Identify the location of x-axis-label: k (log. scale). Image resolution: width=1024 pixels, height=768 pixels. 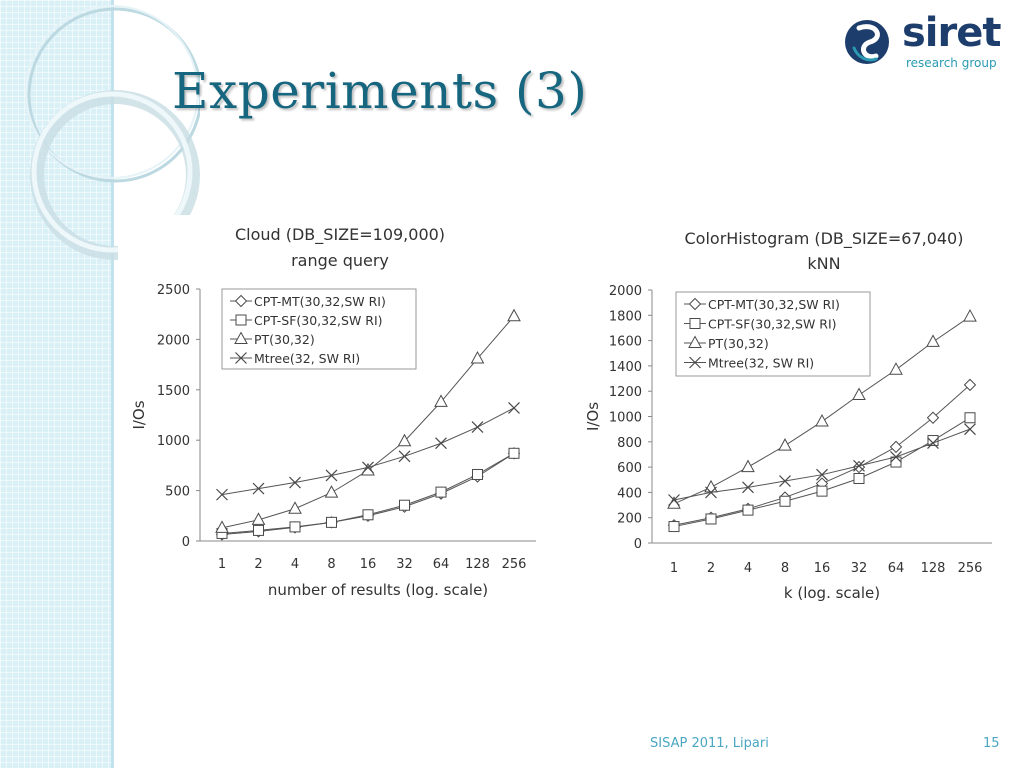
(832, 593).